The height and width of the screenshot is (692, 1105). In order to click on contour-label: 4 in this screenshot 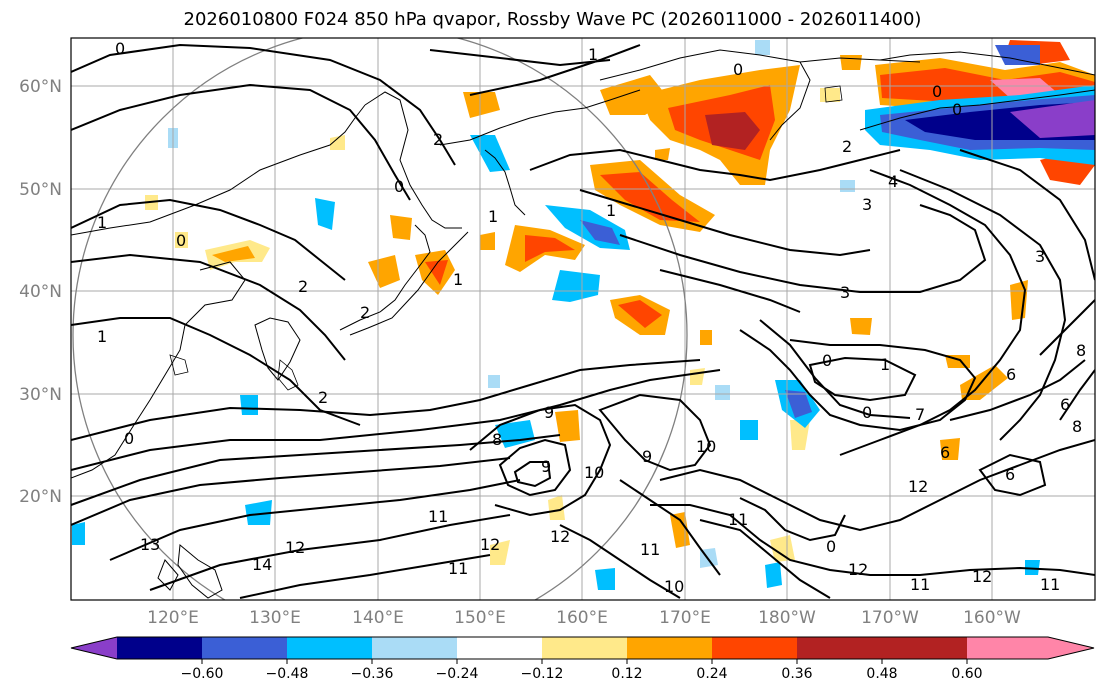, I will do `click(893, 181)`.